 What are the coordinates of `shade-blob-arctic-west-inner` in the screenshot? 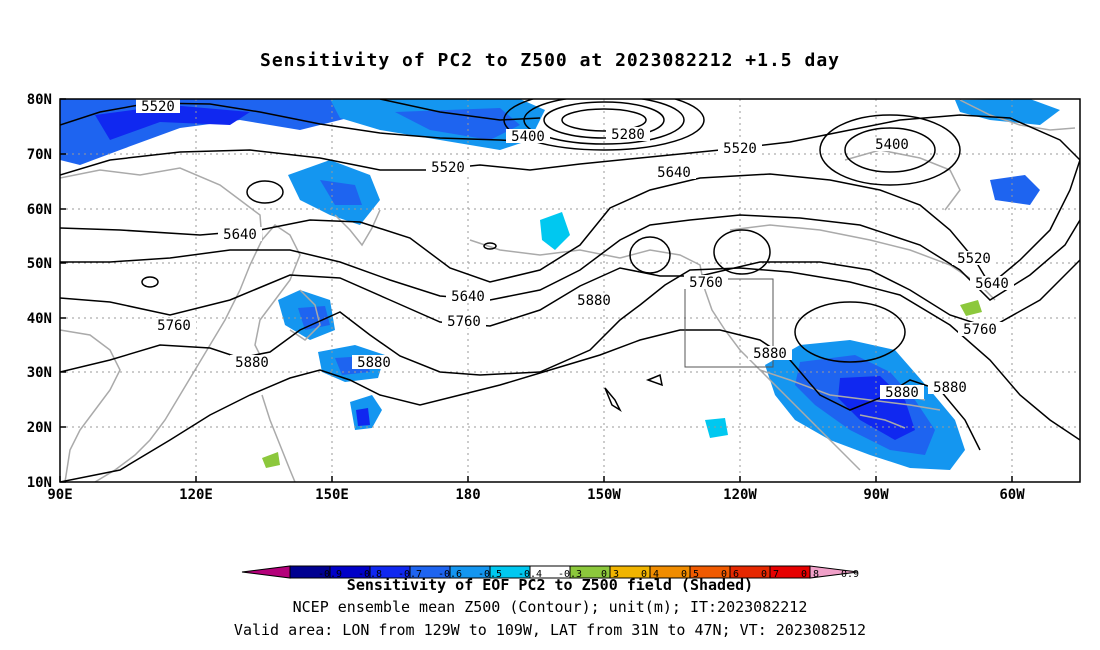 It's located at (172, 122).